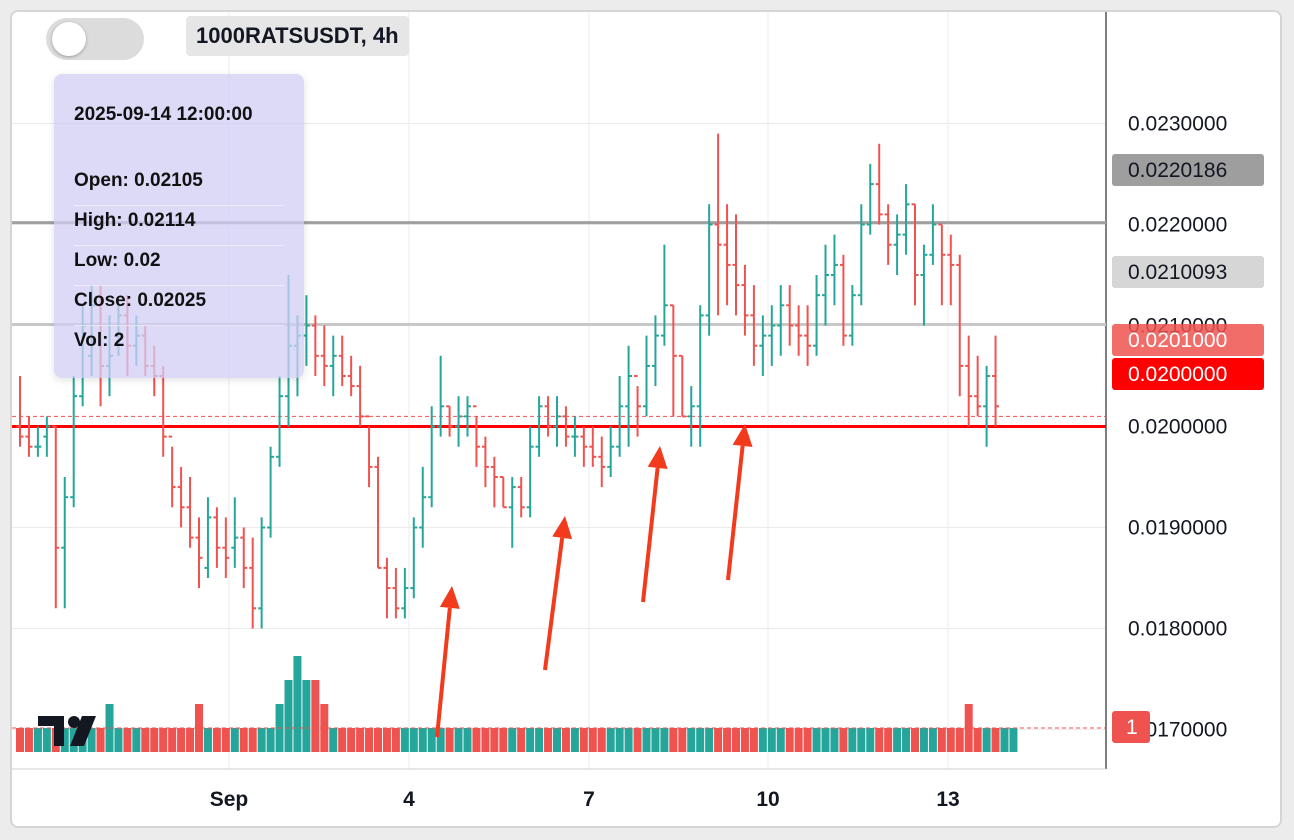 The image size is (1294, 840). What do you see at coordinates (297, 36) in the screenshot?
I see `symbol-interval-label: 1000RATSUSDT, 4h` at bounding box center [297, 36].